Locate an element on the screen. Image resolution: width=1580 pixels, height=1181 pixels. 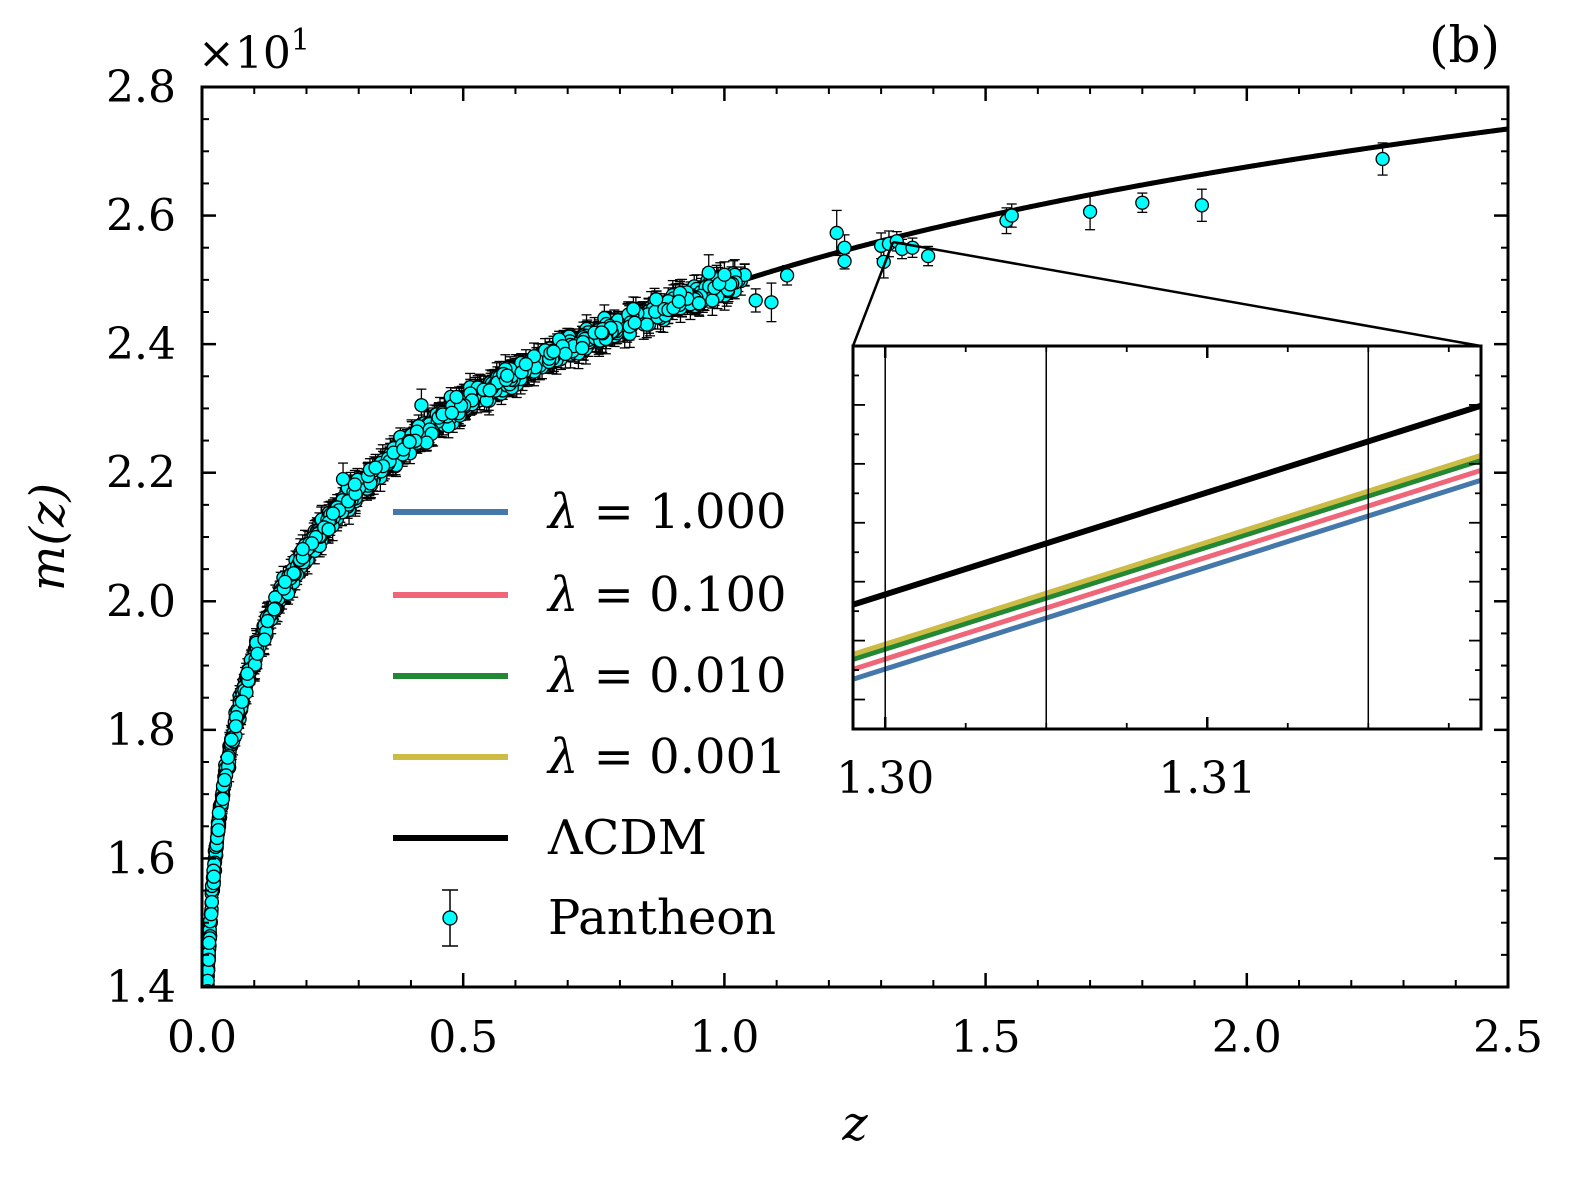
y-tick-label: 2.4 is located at coordinates (141, 344).